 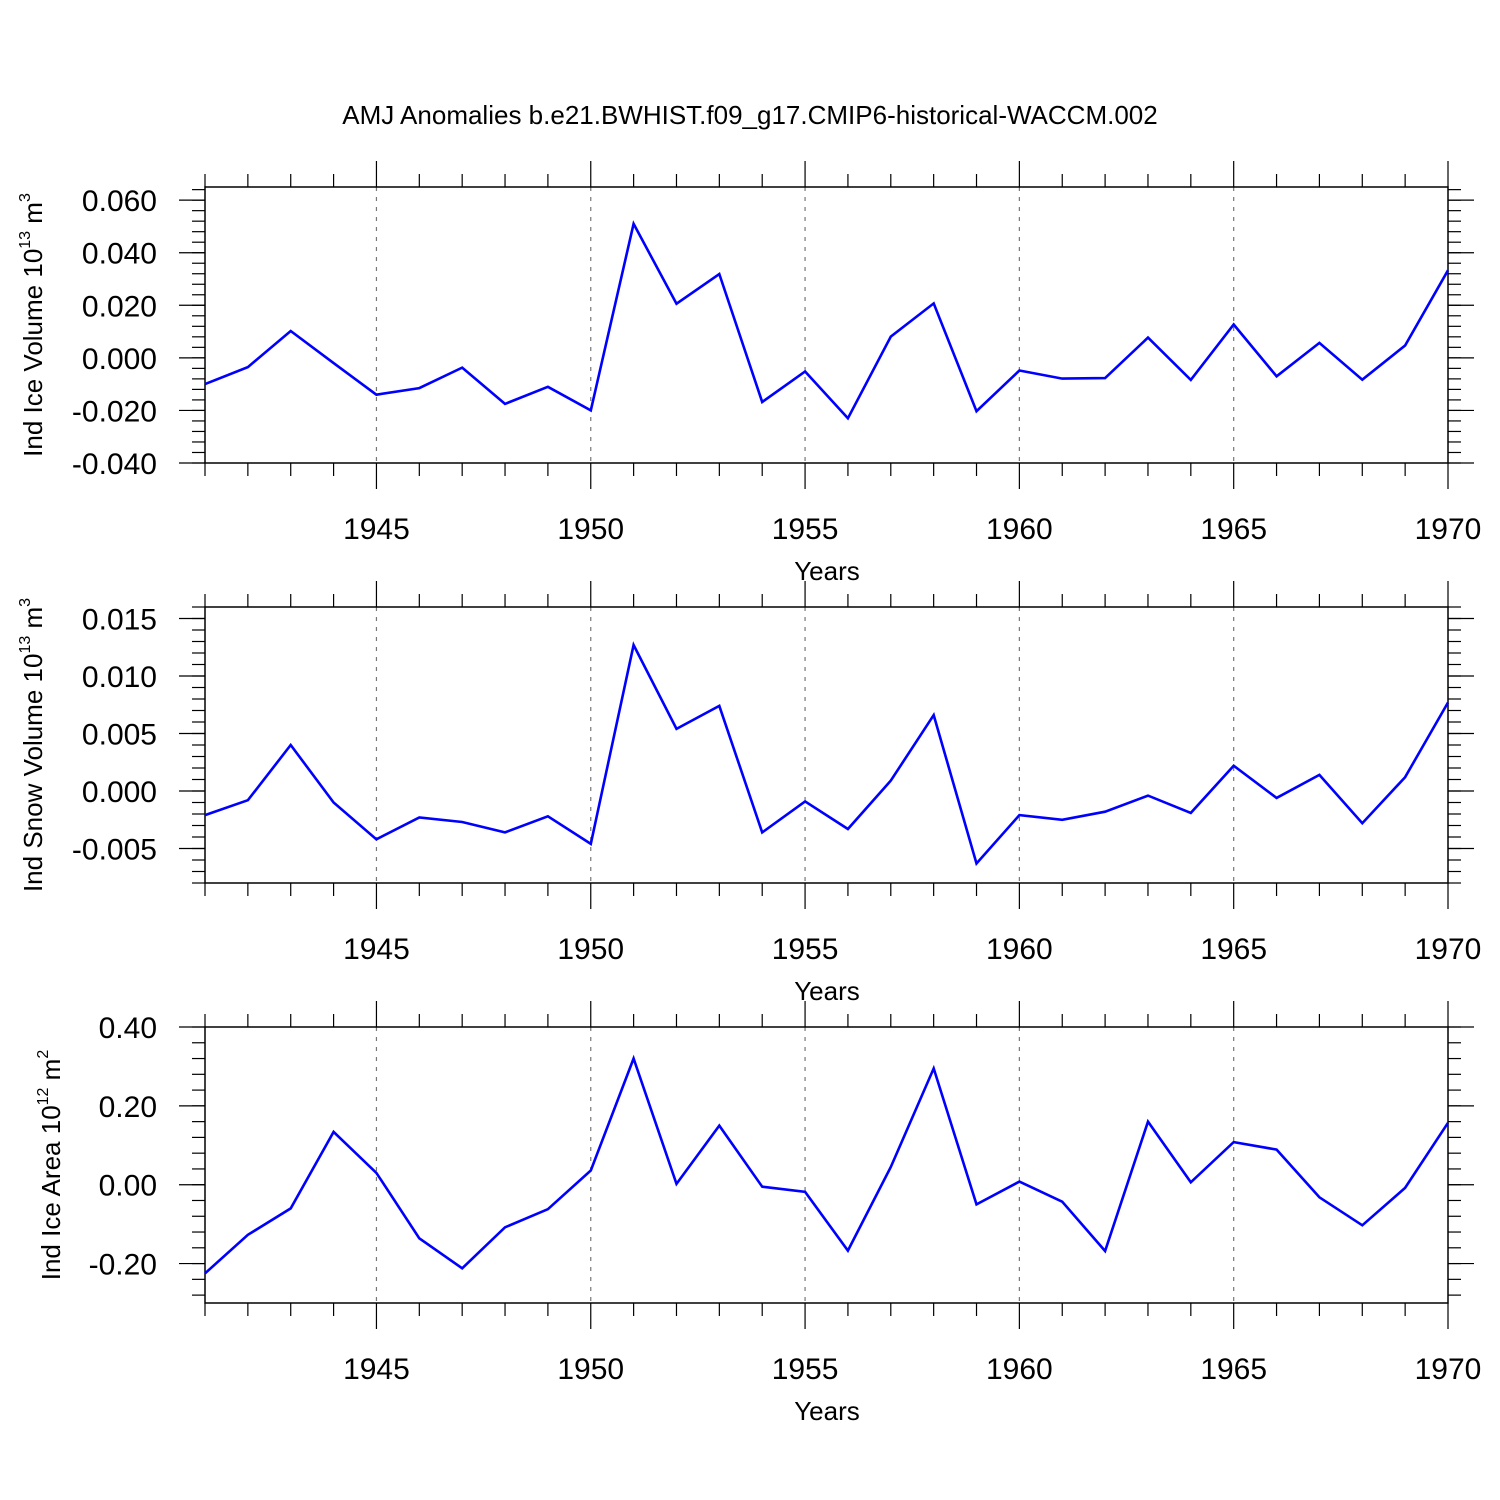 I want to click on y-tick-label: 0.20, so click(x=128, y=1107).